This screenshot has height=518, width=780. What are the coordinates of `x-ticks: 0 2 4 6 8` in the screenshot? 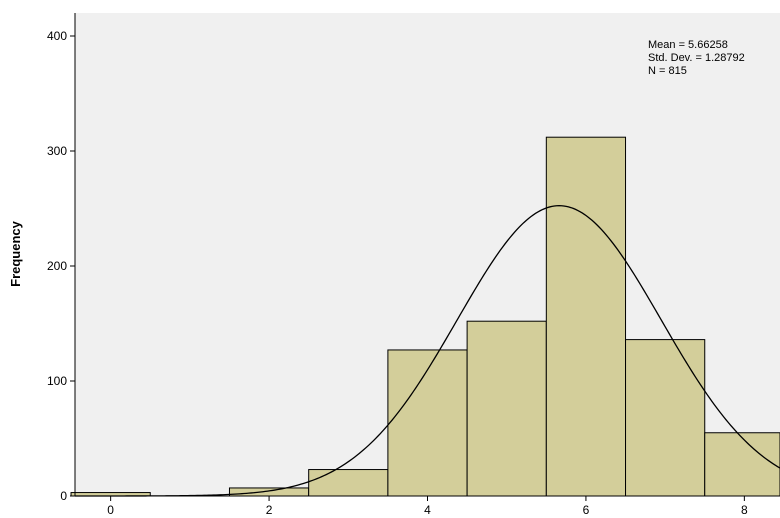 It's located at (427, 506).